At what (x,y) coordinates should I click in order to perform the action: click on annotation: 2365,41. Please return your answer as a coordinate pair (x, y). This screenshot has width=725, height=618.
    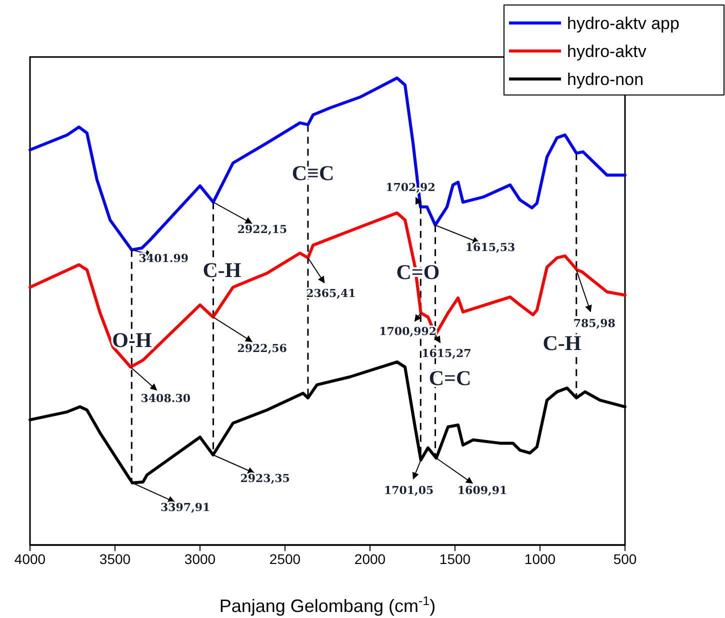
    Looking at the image, I should click on (331, 293).